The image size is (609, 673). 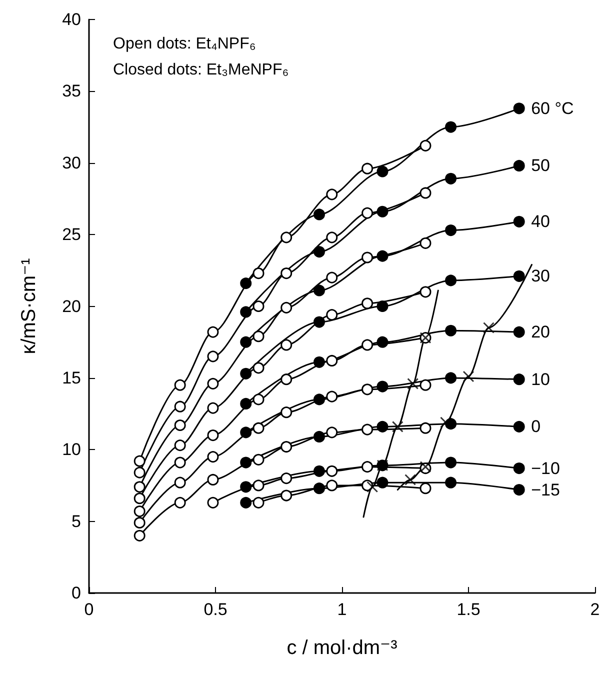 I want to click on y-tick-label: 10, so click(x=71, y=450).